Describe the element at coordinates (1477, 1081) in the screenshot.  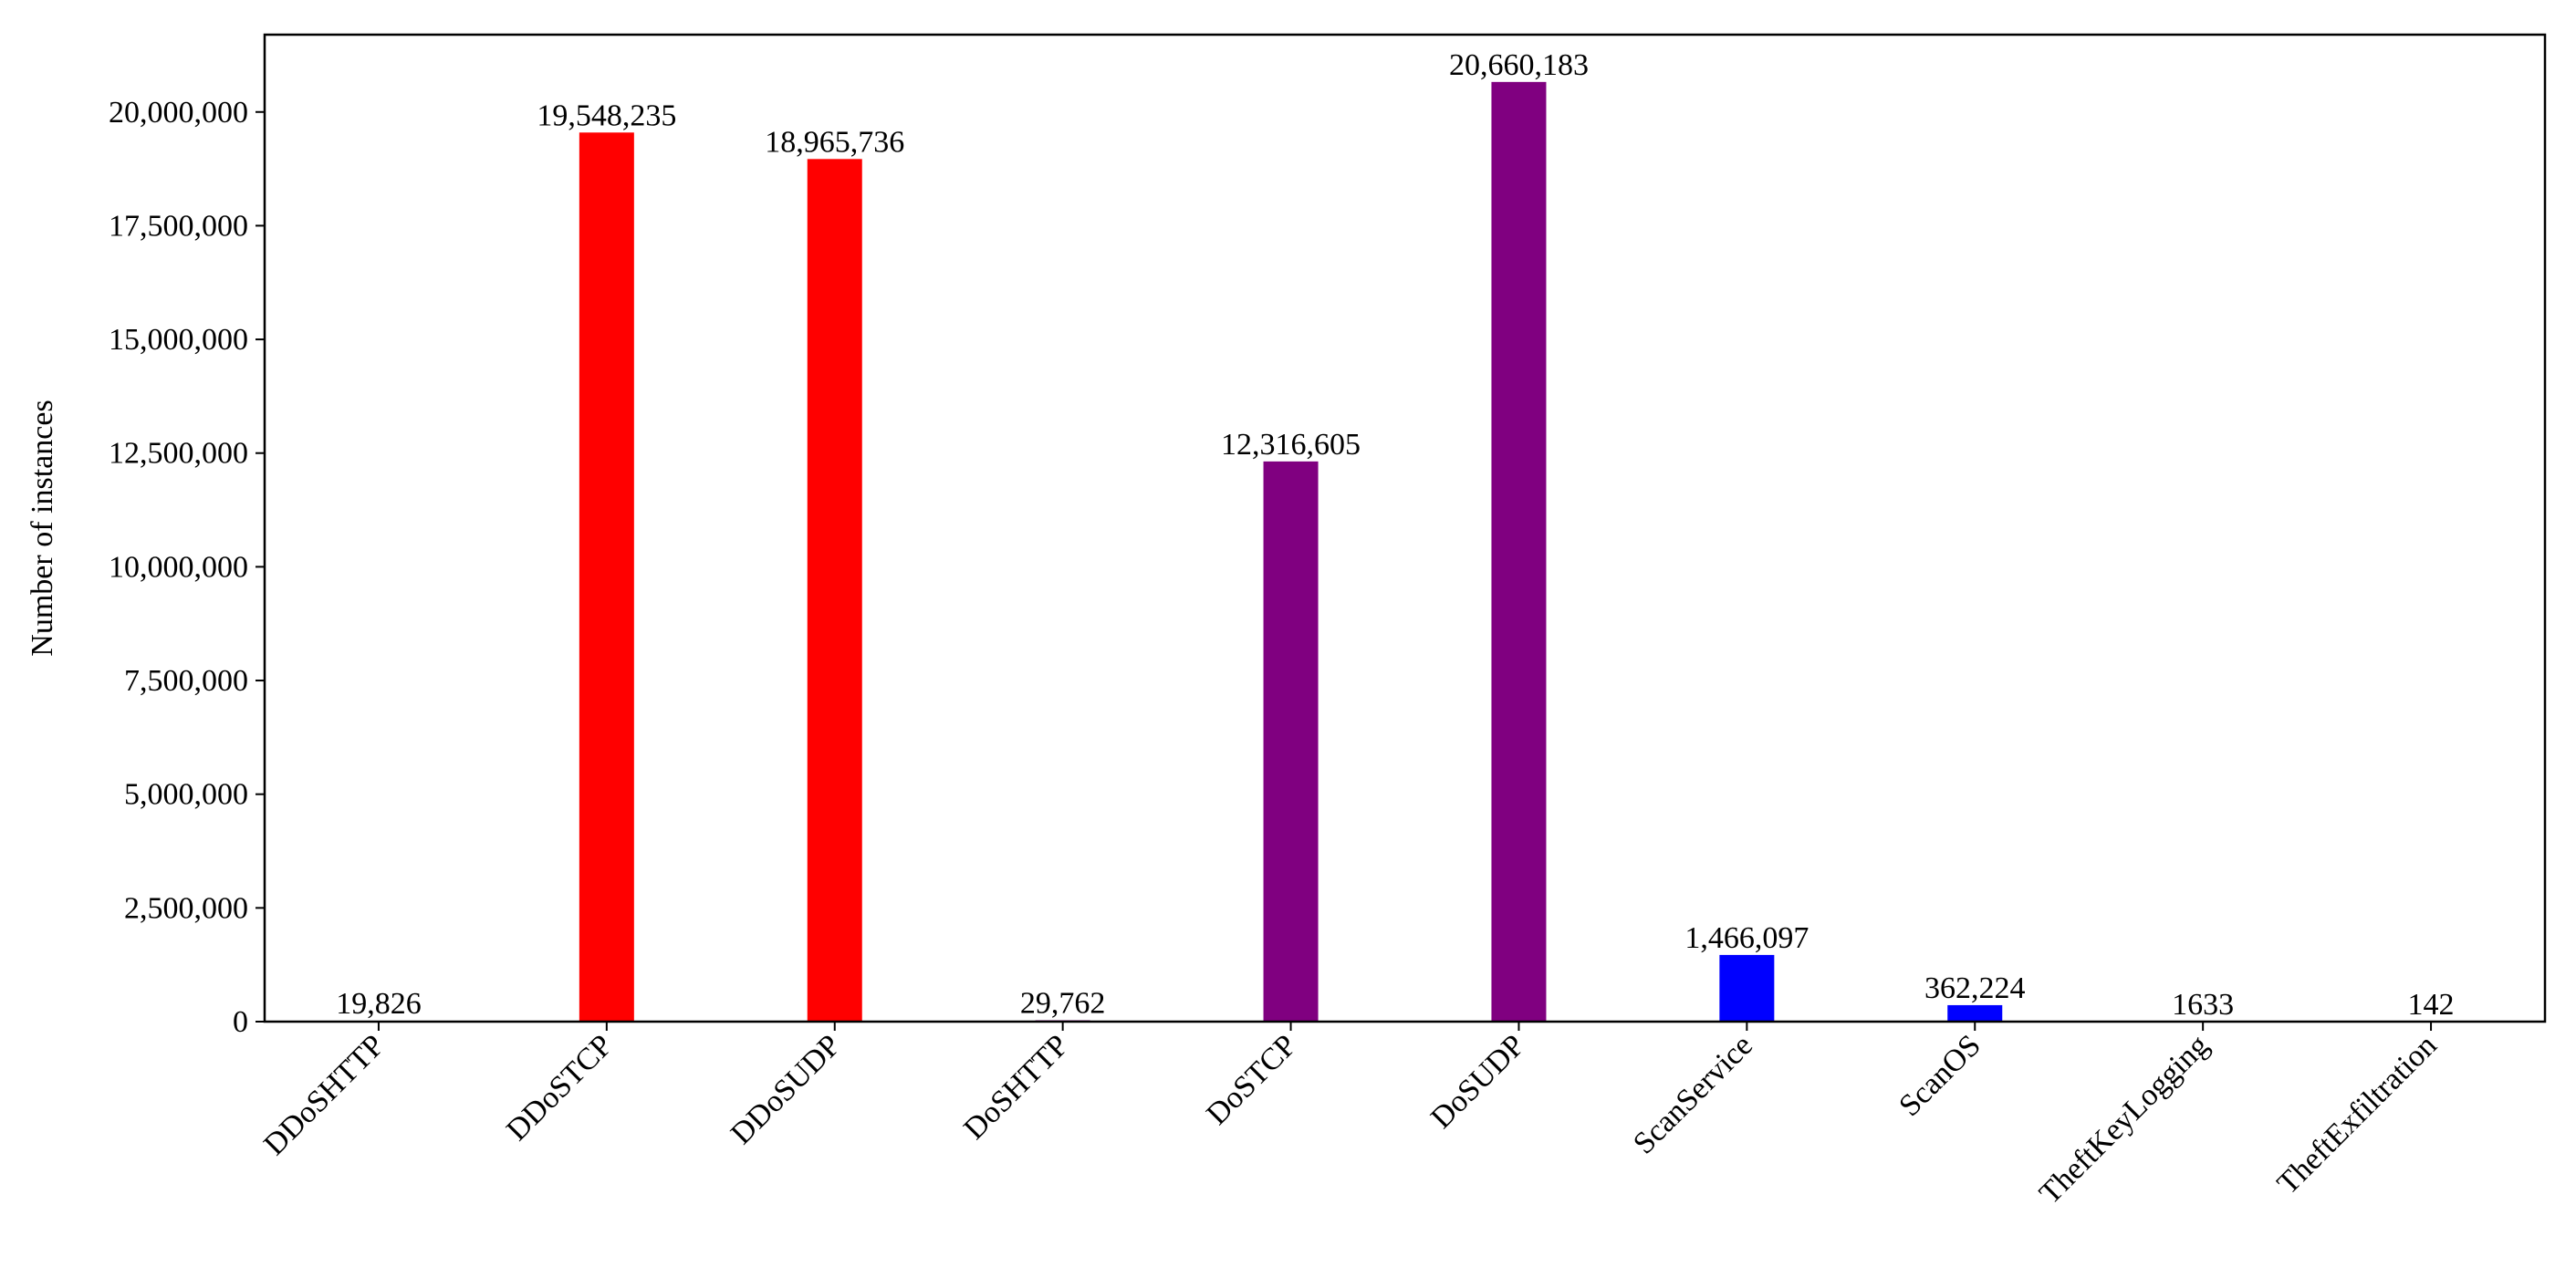
I see `x-tick-label: DoSUDP` at that location.